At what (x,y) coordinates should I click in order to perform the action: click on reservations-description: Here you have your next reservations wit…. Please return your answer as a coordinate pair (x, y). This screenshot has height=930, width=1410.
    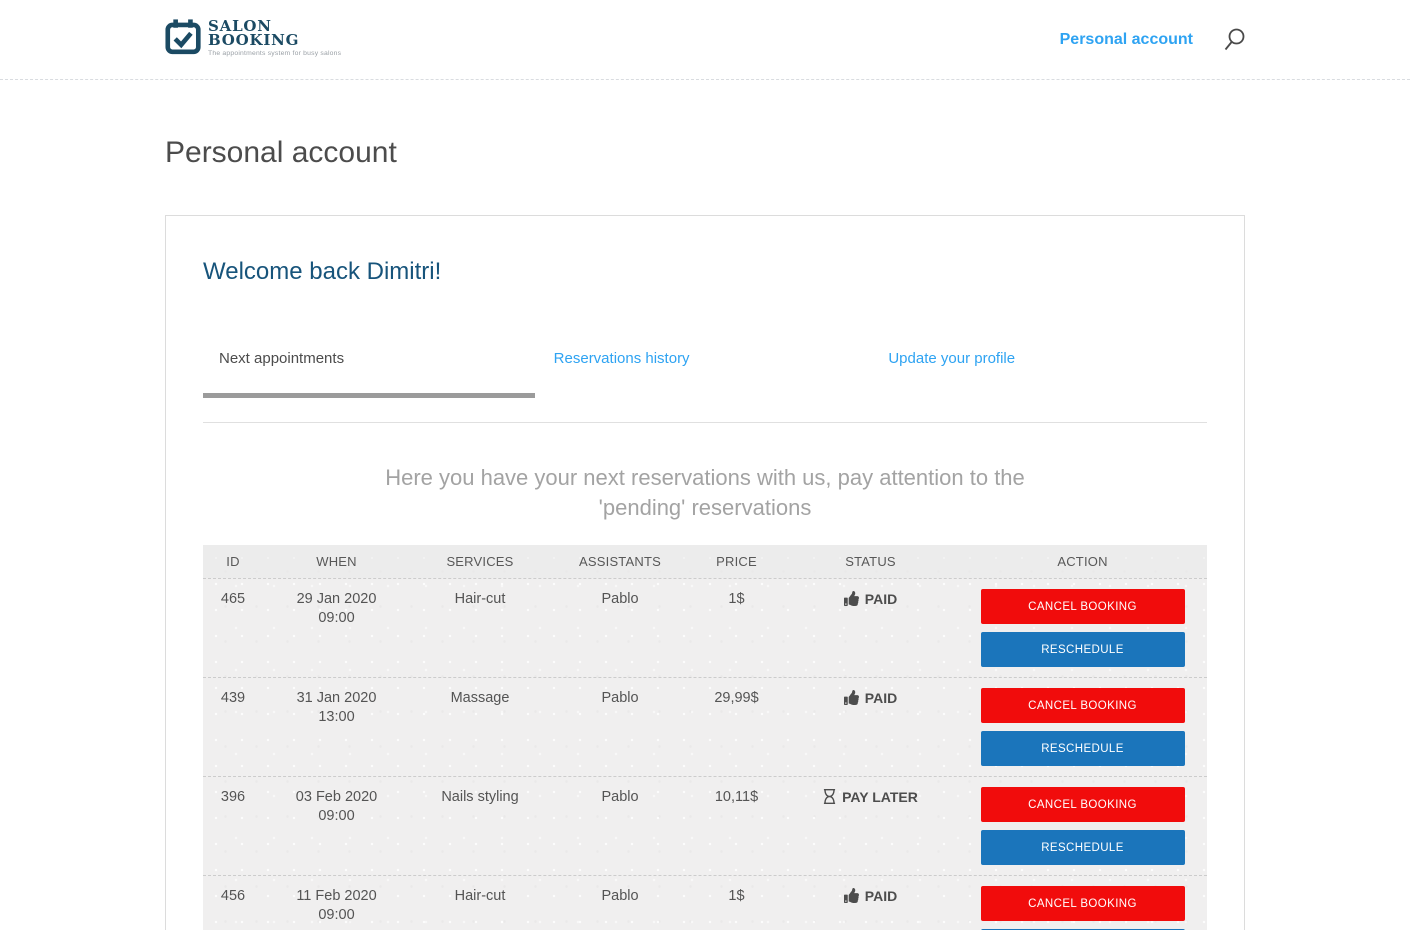
    Looking at the image, I should click on (705, 492).